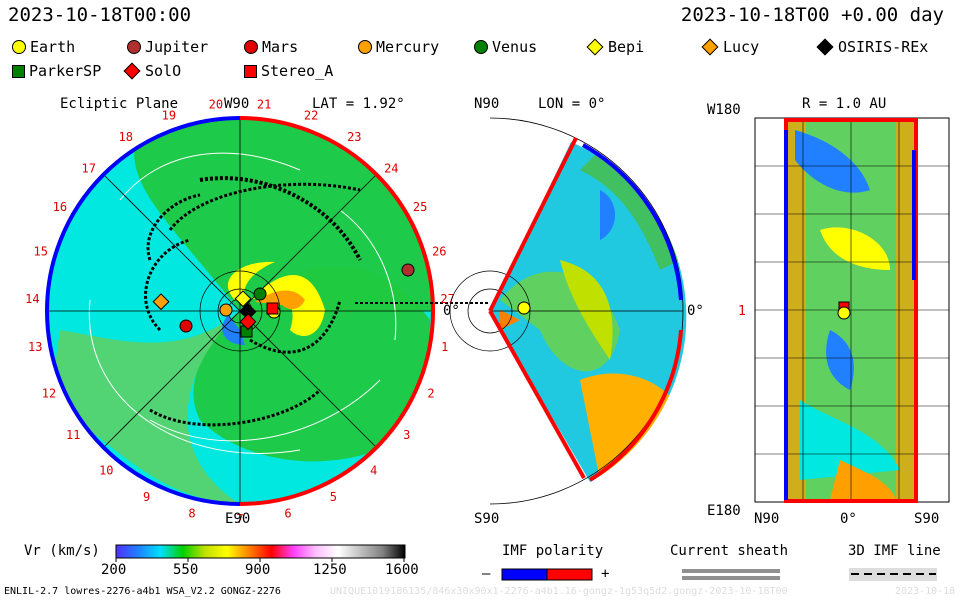  I want to click on legend-label: Bepi, so click(626, 47).